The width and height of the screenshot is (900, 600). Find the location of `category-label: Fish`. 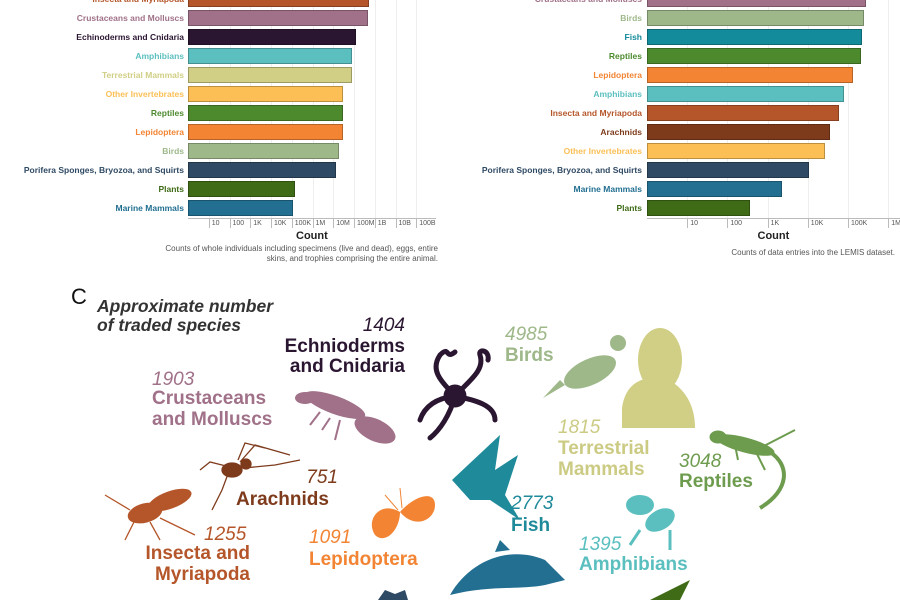

category-label: Fish is located at coordinates (633, 37).